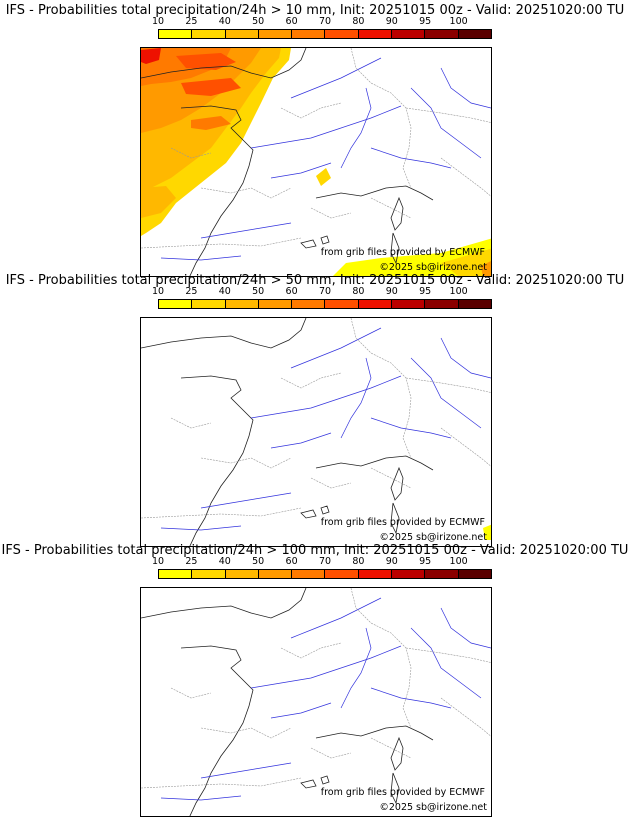  What do you see at coordinates (487, 532) in the screenshot?
I see `precip-shading` at bounding box center [487, 532].